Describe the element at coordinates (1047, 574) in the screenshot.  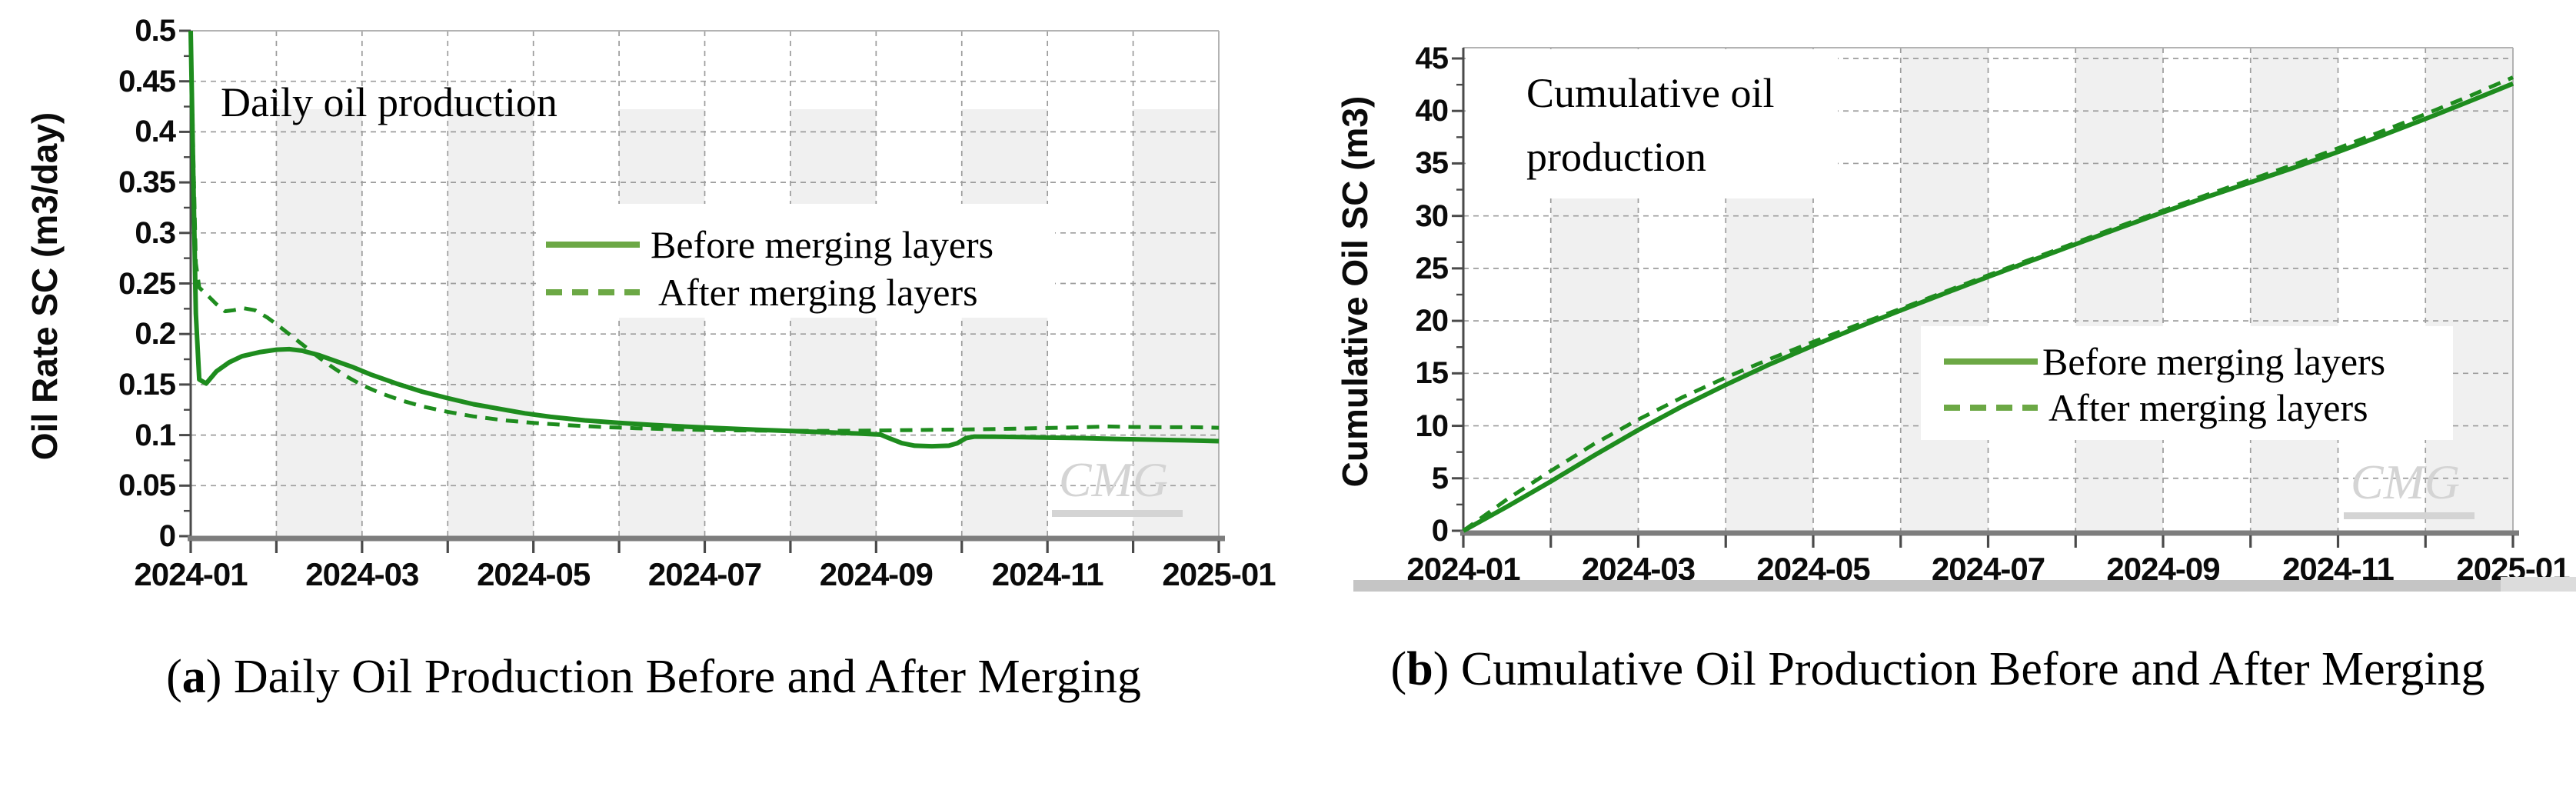
I see `x-tick-label: 2024-11` at that location.